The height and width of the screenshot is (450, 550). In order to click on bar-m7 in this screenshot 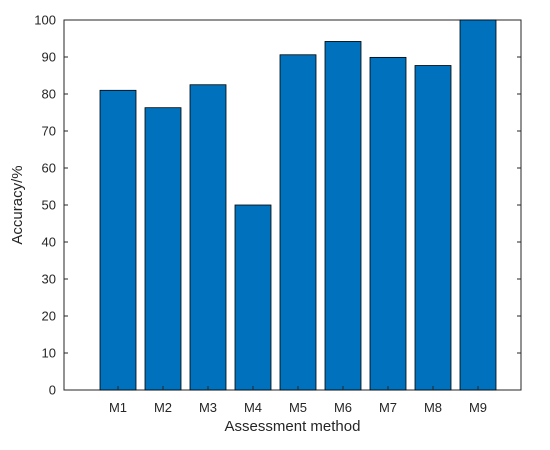, I will do `click(388, 223)`.